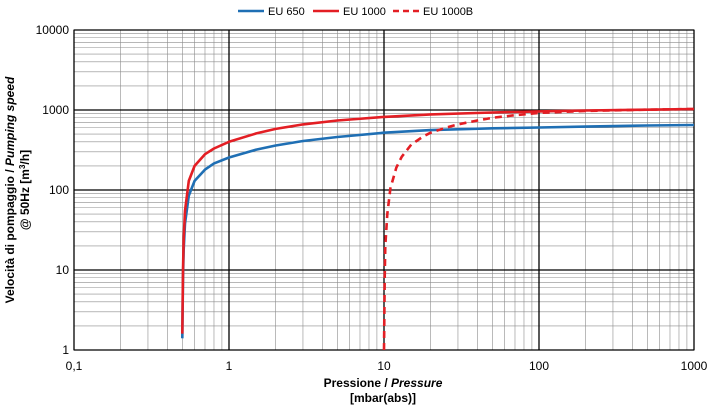 This screenshot has width=711, height=408. What do you see at coordinates (63, 270) in the screenshot?
I see `y-tick-label: 10` at bounding box center [63, 270].